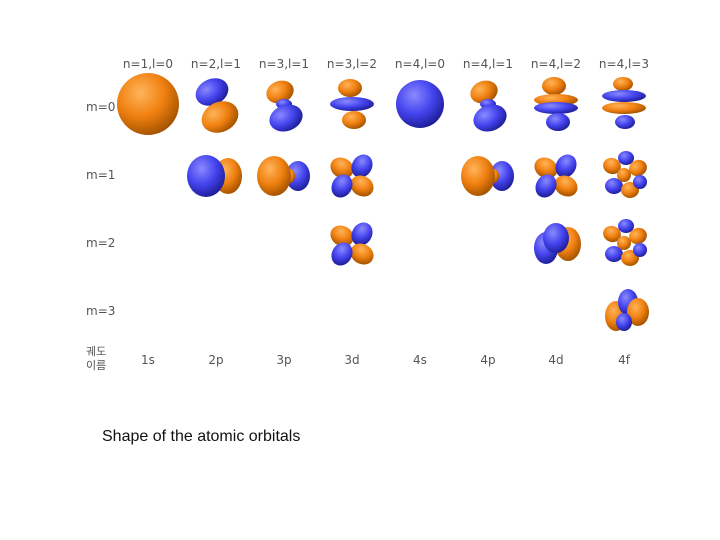 The height and width of the screenshot is (540, 720). I want to click on orbital-shape-f-z3, so click(624, 103).